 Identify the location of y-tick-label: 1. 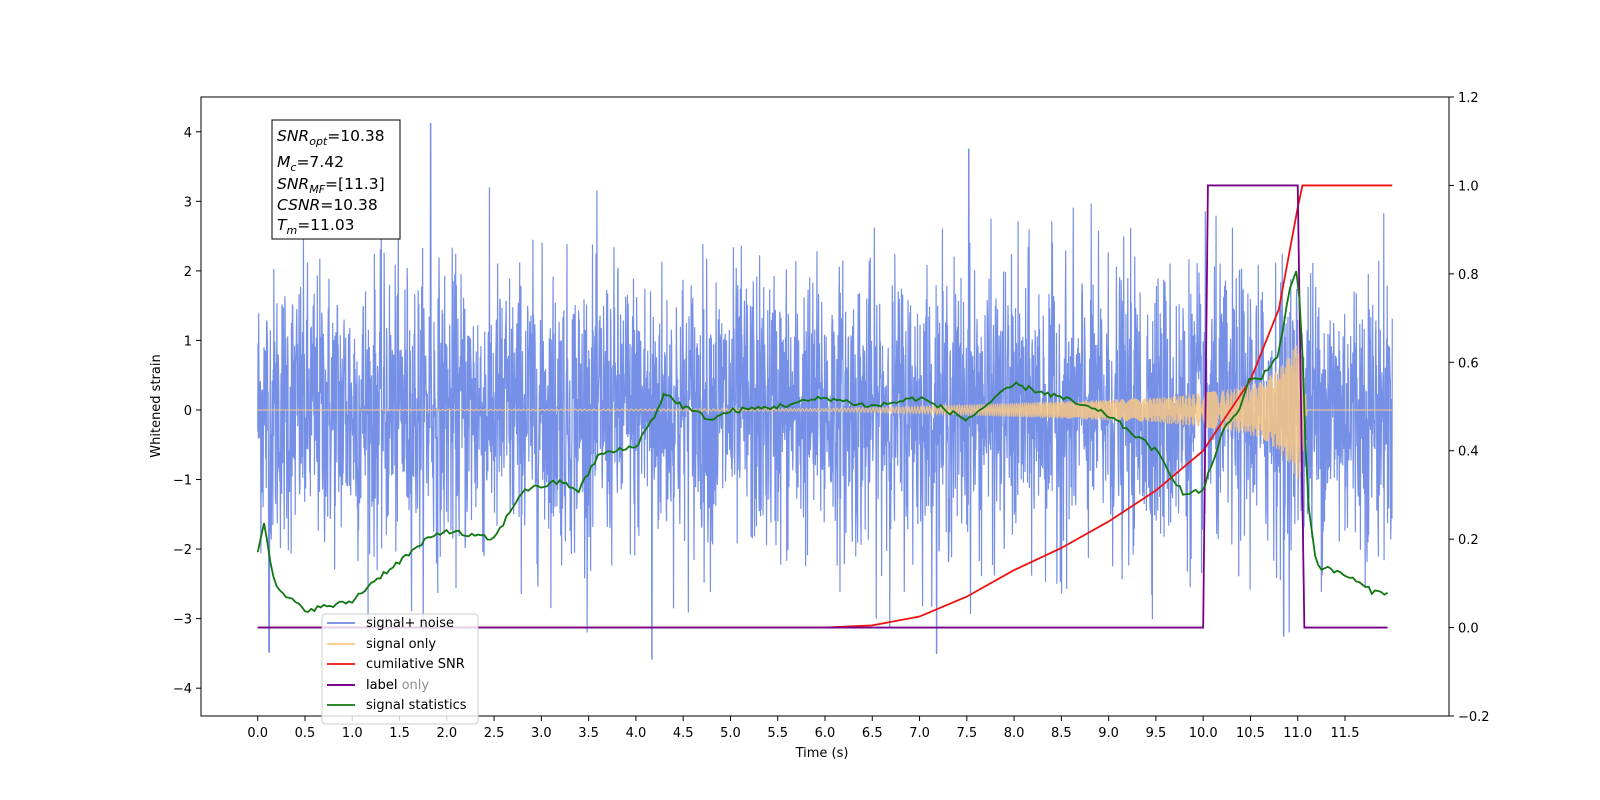
(188, 341).